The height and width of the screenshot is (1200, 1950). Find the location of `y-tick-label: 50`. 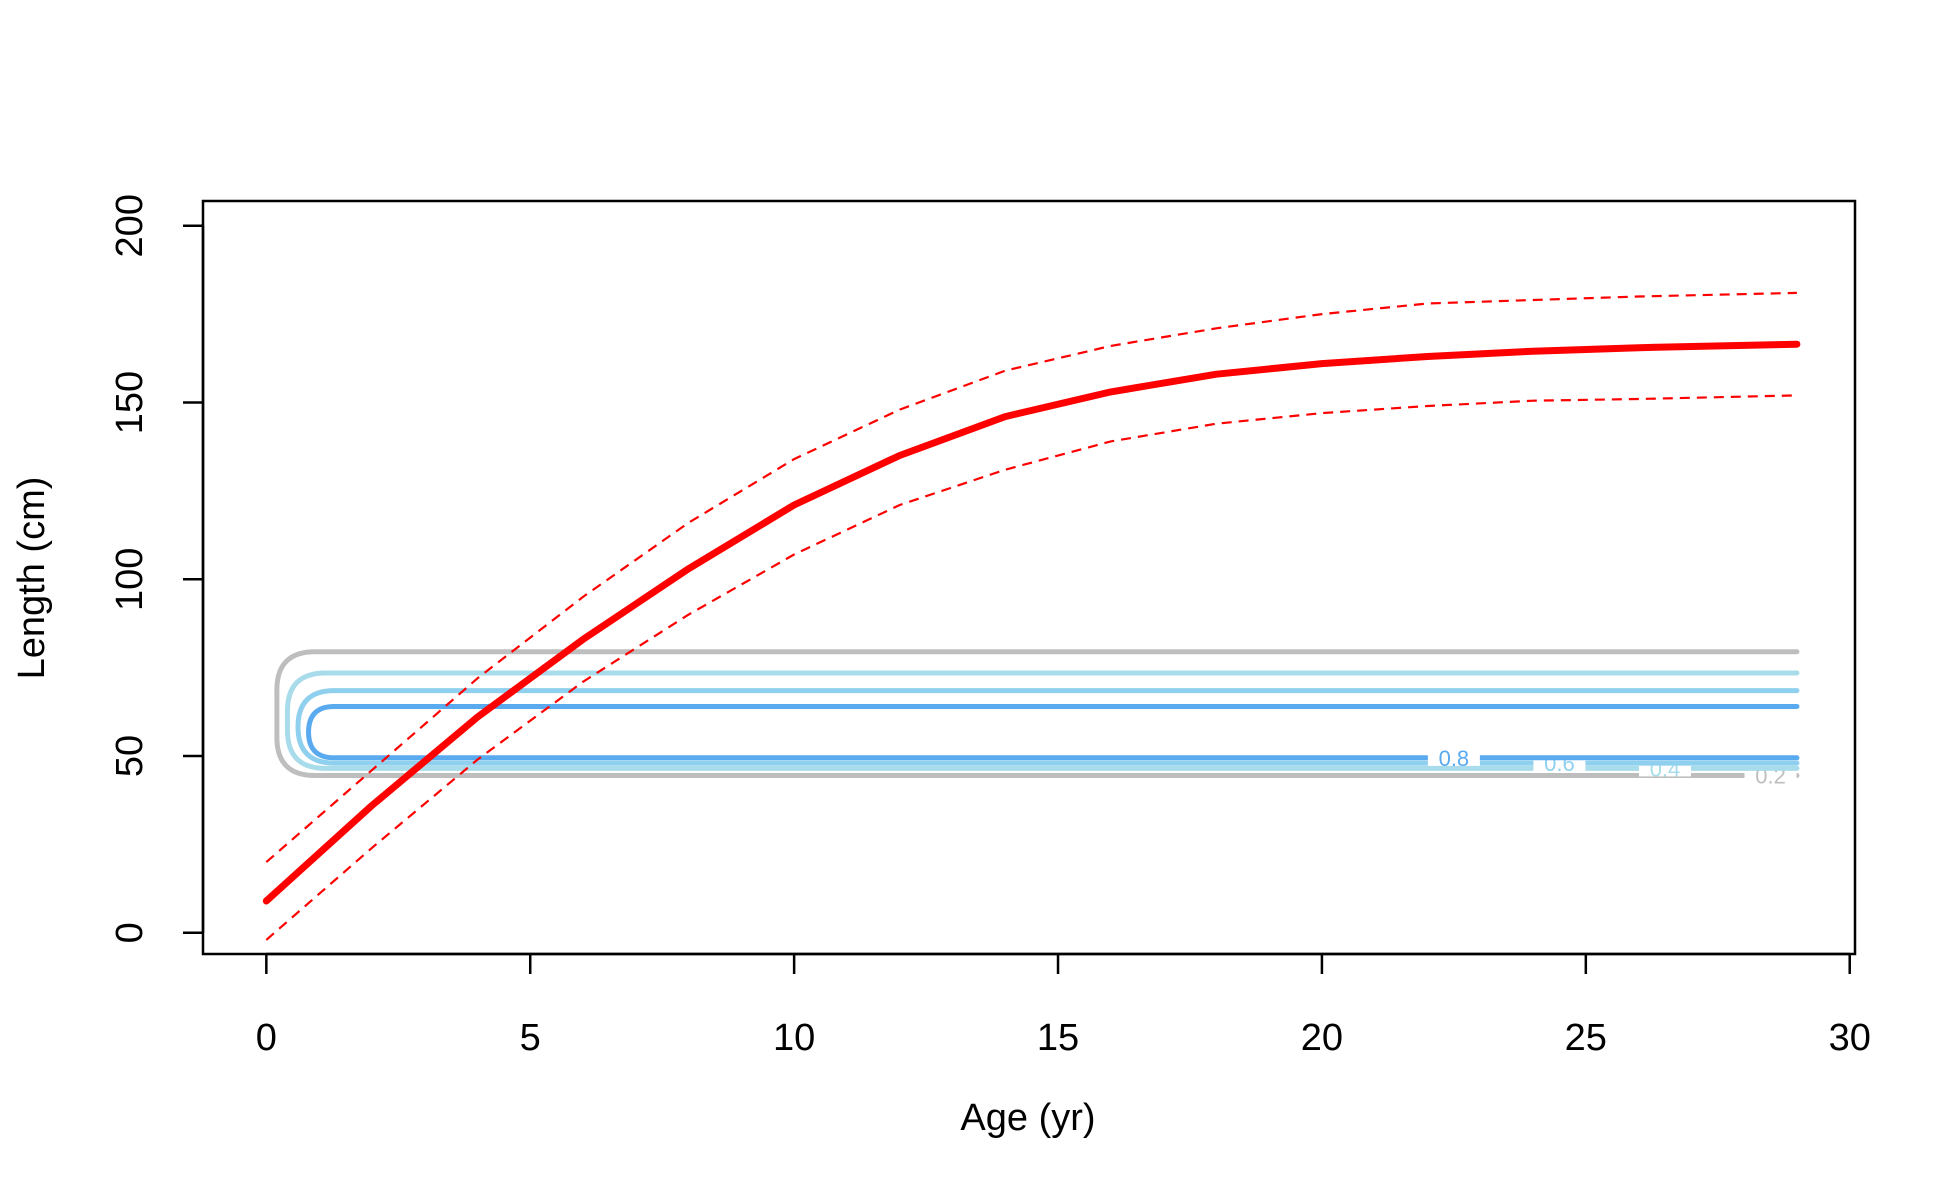

y-tick-label: 50 is located at coordinates (130, 756).